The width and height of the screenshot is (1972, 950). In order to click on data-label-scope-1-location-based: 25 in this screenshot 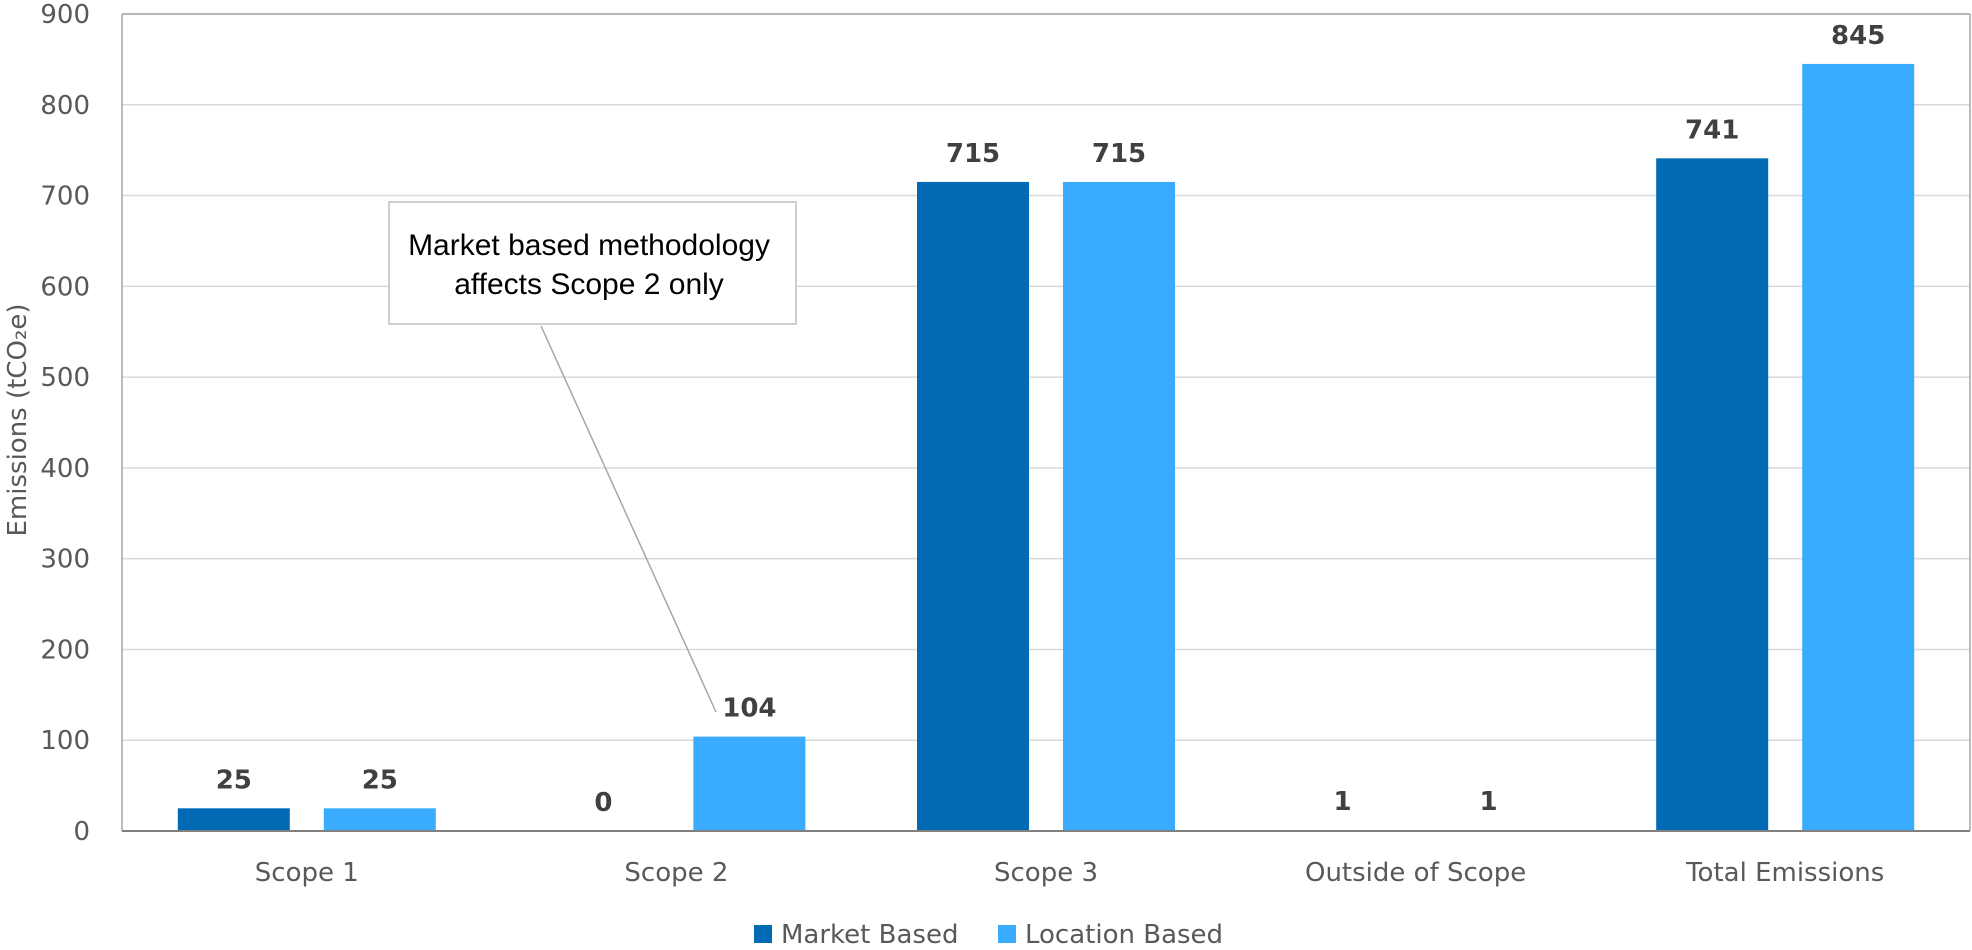, I will do `click(380, 780)`.